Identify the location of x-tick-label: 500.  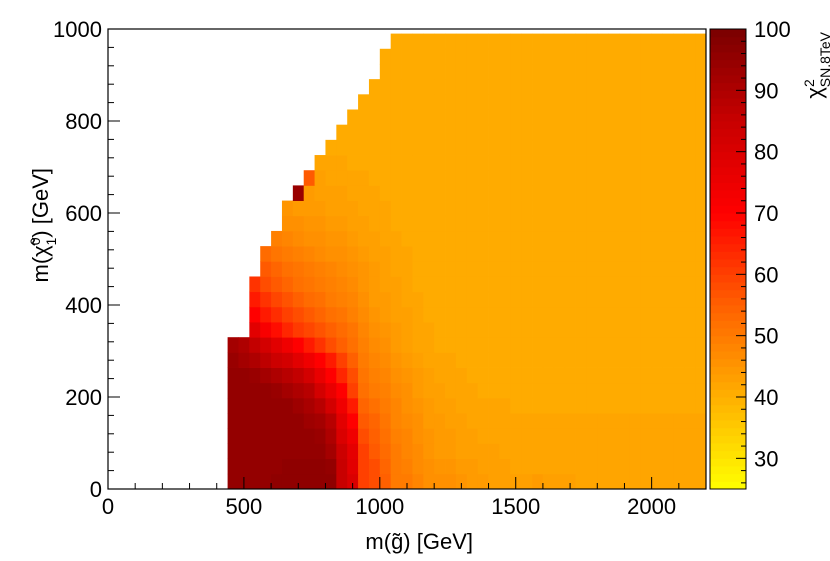
(244, 506).